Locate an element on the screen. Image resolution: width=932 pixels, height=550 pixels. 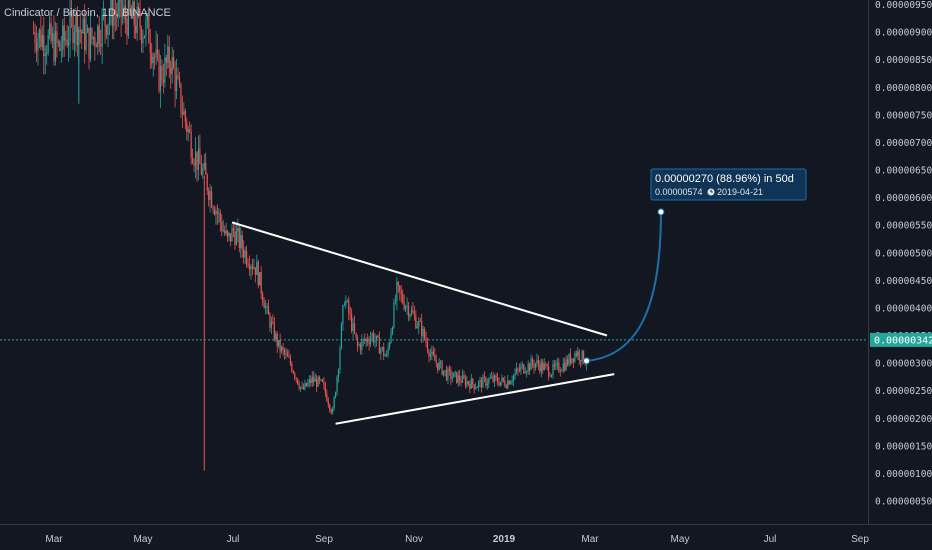
projection-layer is located at coordinates (624, 286).